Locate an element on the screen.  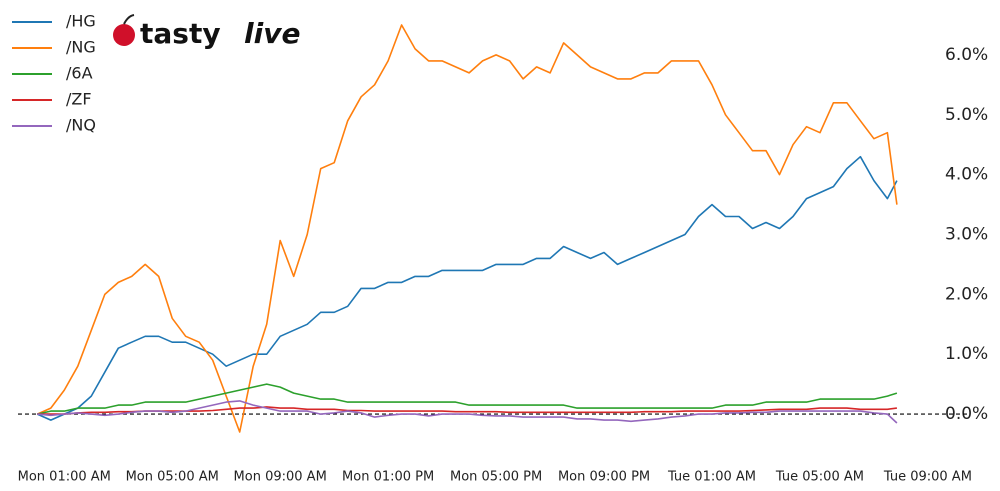
legend-label: /HG is located at coordinates (81, 21).